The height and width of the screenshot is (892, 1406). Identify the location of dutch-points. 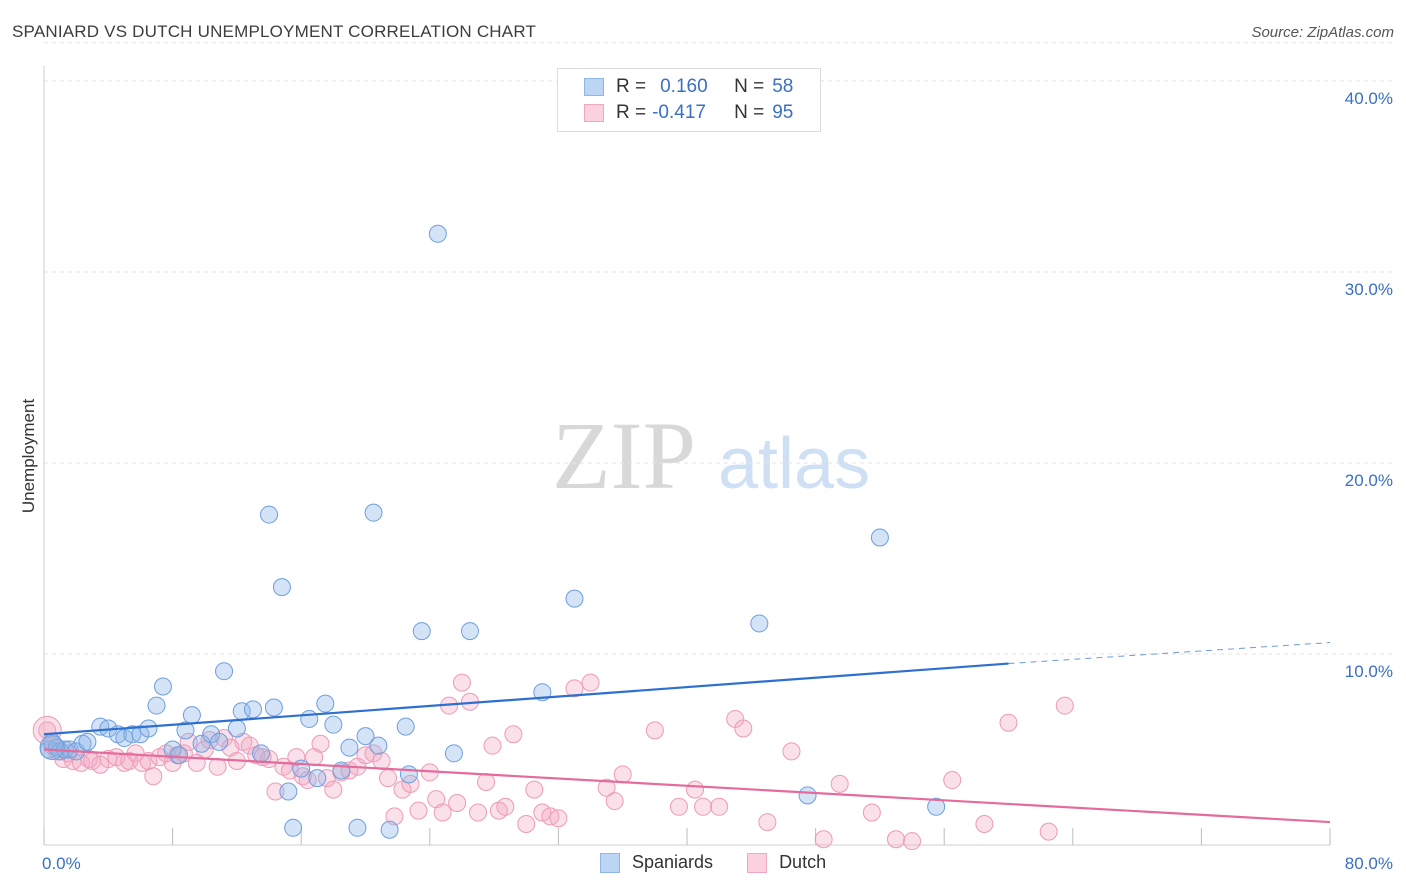
(553, 762).